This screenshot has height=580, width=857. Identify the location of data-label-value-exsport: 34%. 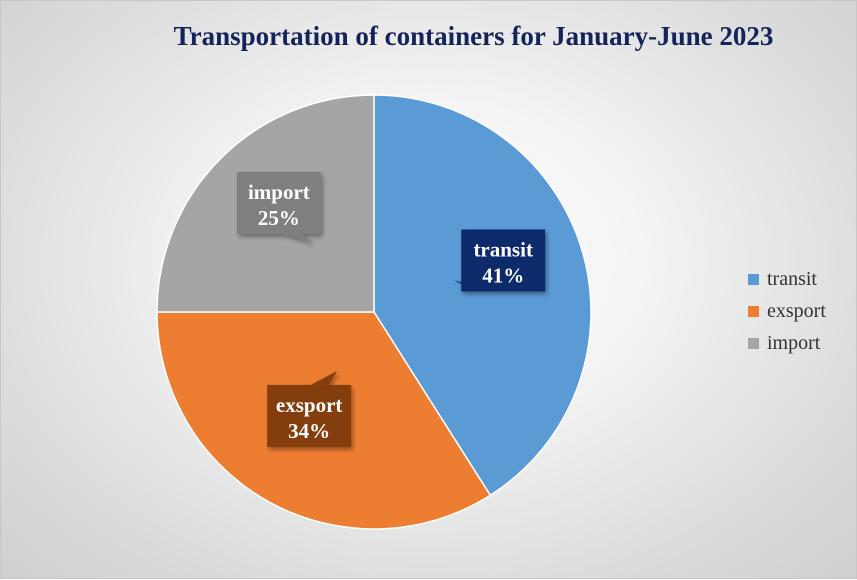
(309, 431).